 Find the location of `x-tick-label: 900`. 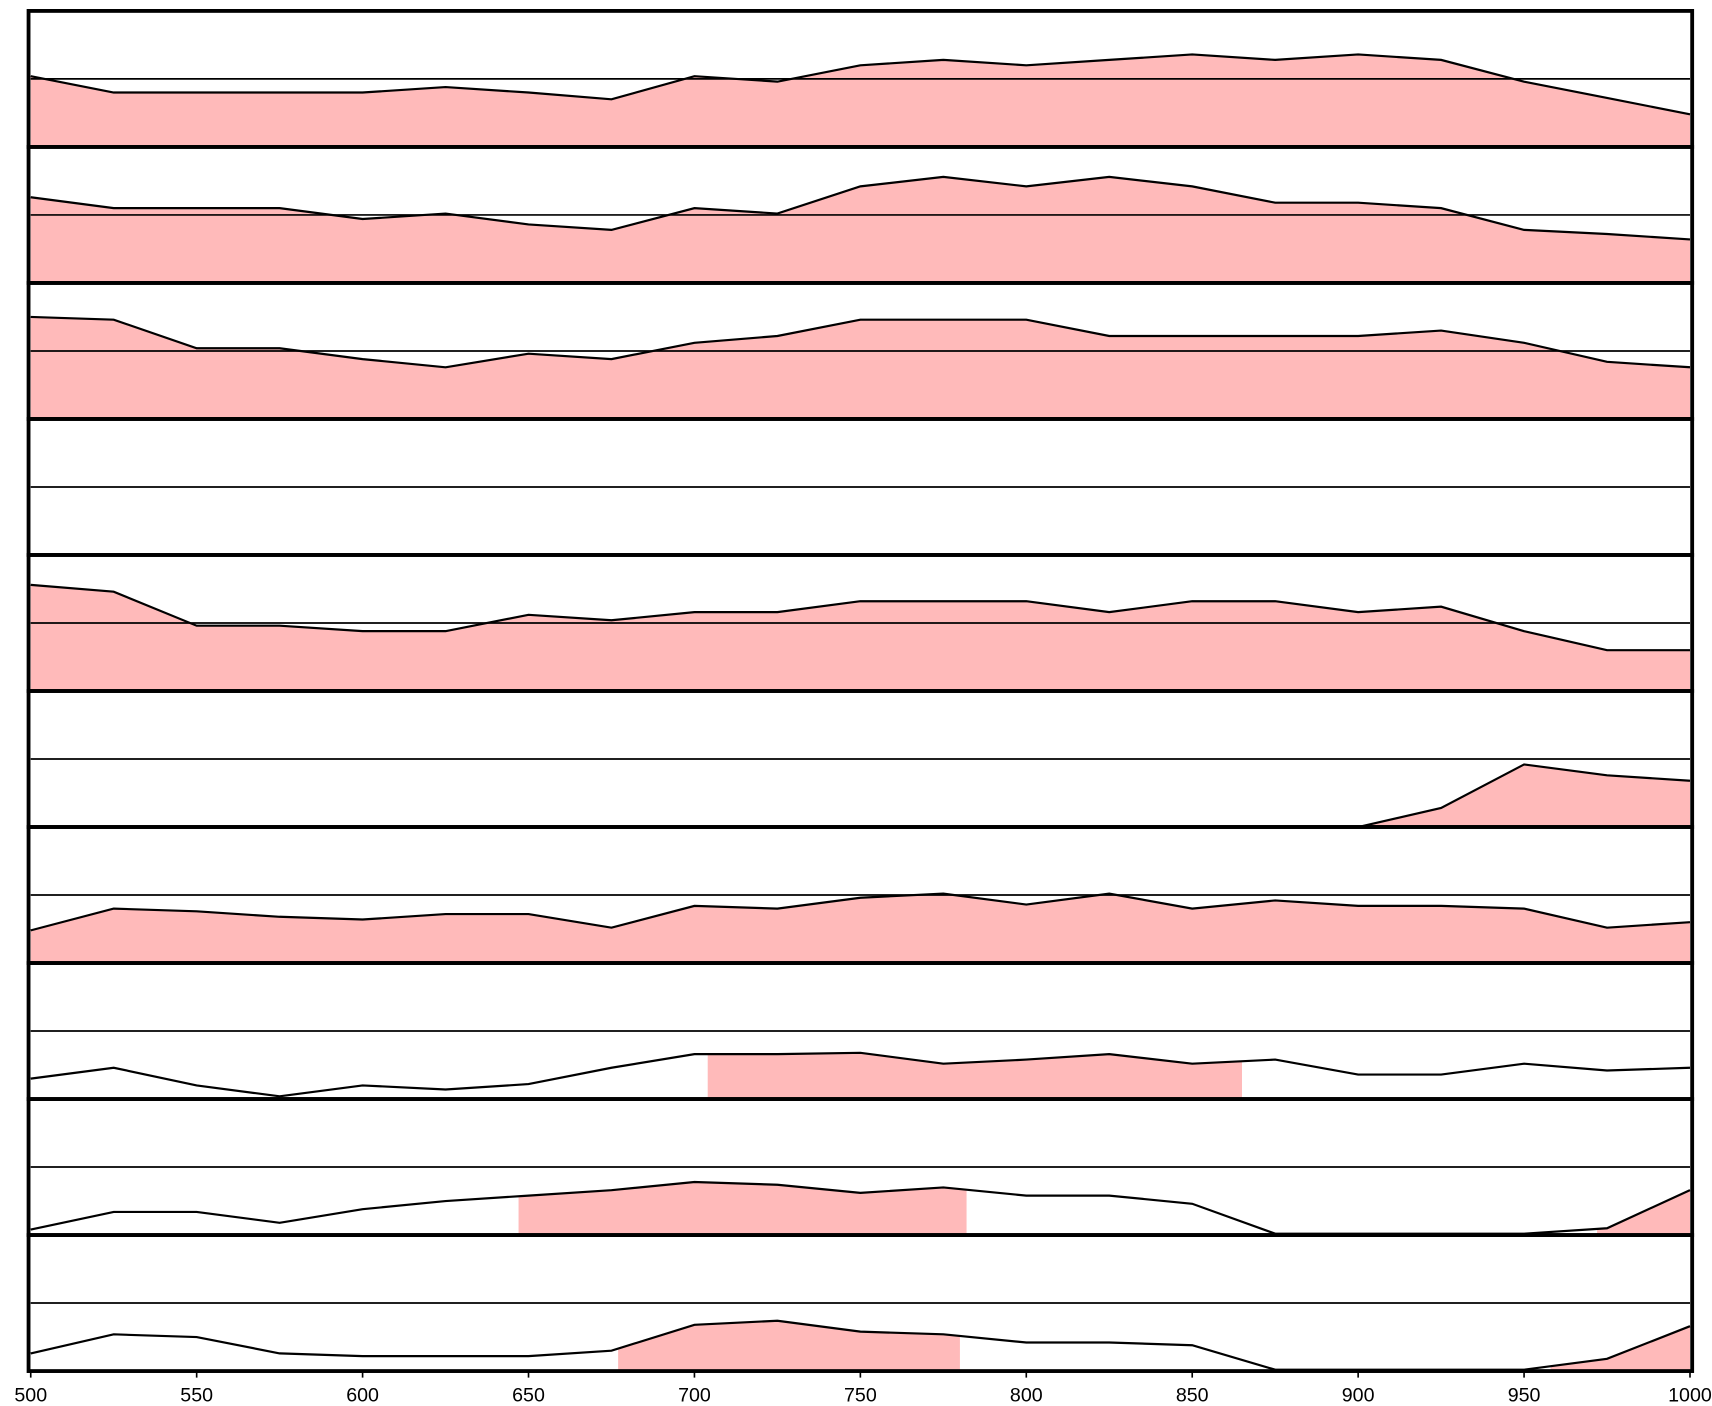

x-tick-label: 900 is located at coordinates (1358, 1395).